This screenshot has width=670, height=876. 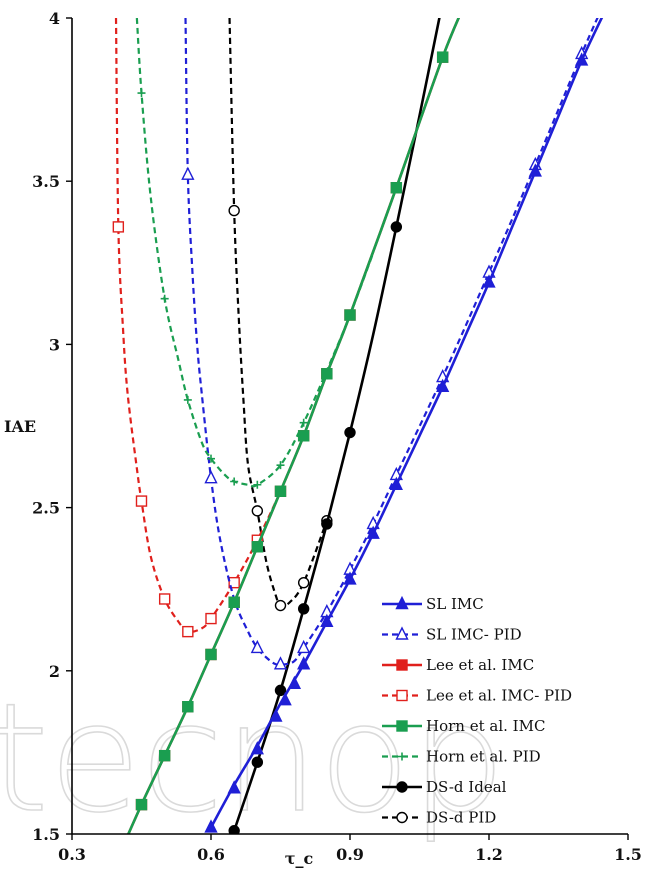 I want to click on legend-label-5: Horn et al. PID, so click(x=483, y=757).